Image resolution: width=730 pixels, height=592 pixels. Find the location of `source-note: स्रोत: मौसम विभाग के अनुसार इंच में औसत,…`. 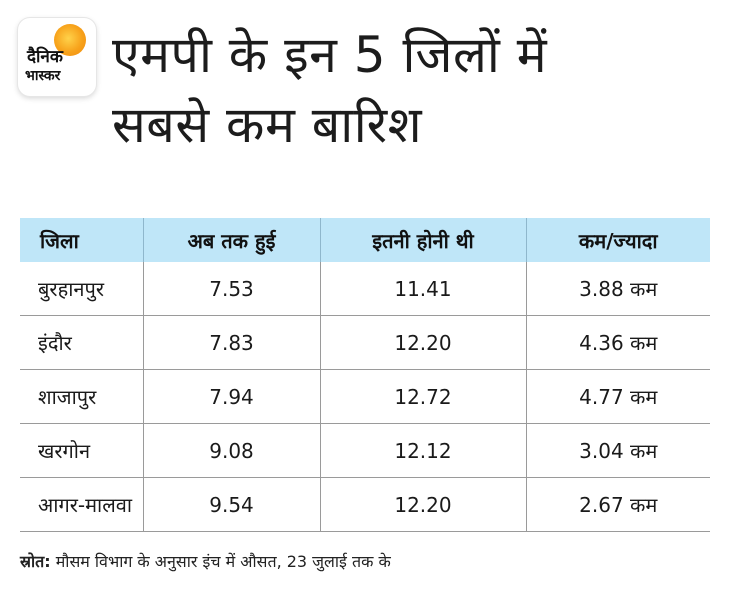

source-note: स्रोत: मौसम विभाग के अनुसार इंच में औसत,… is located at coordinates (205, 561).